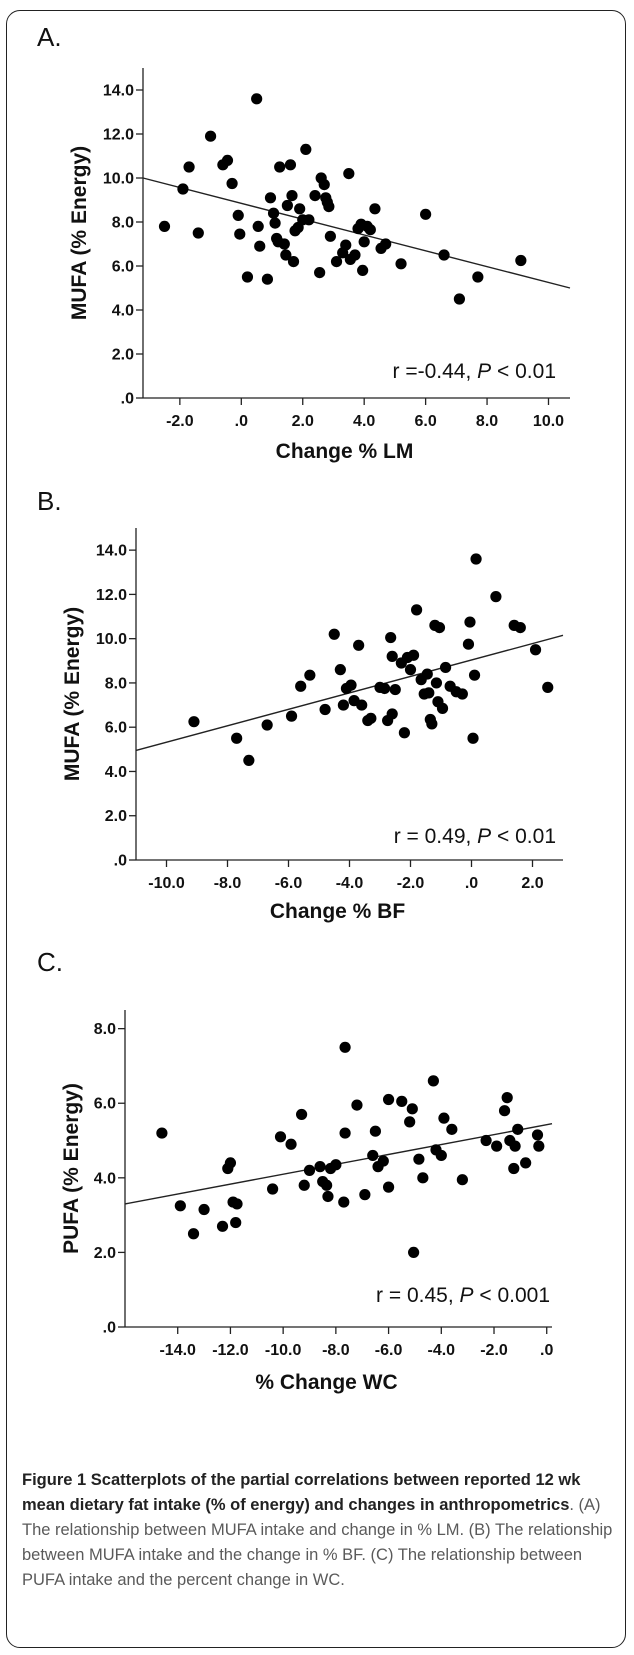  I want to click on y-axis-title-b: MUFA (% Energy), so click(72, 694).